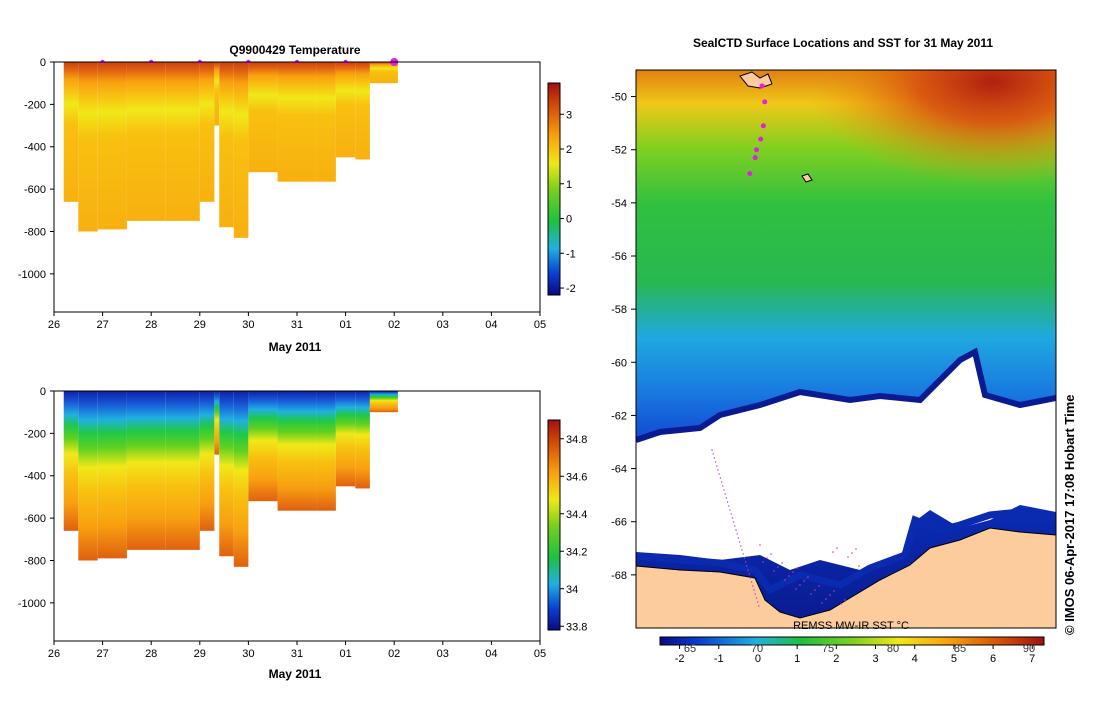  Describe the element at coordinates (540, 325) in the screenshot. I see `x-tick-label: 05` at that location.